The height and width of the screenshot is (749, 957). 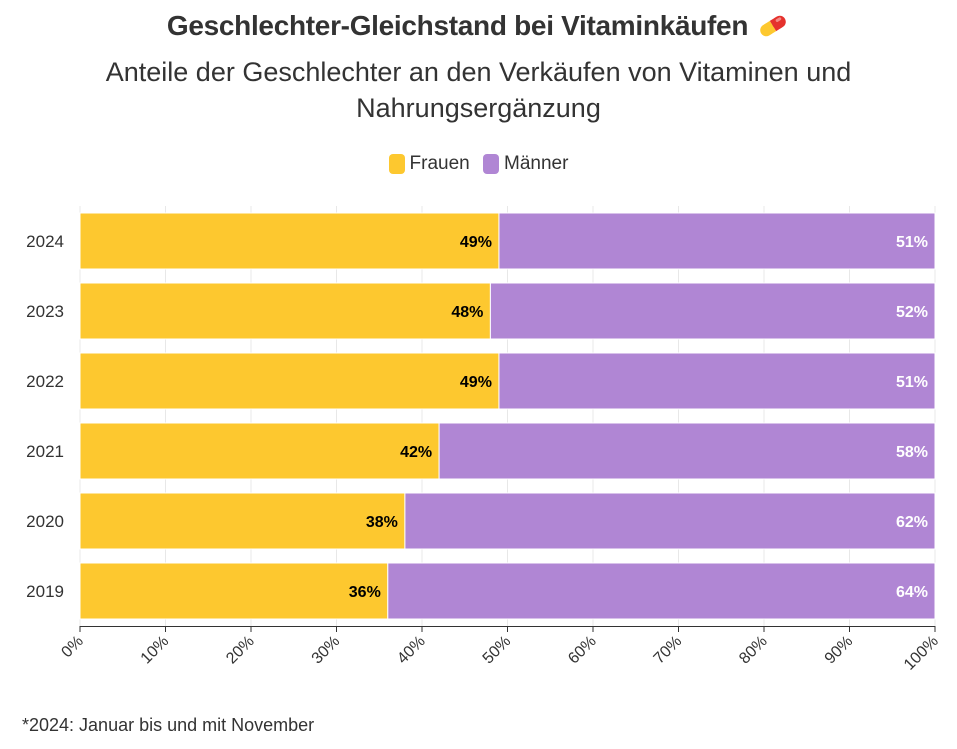 I want to click on legend-item-frauen: Frauen, so click(x=429, y=164).